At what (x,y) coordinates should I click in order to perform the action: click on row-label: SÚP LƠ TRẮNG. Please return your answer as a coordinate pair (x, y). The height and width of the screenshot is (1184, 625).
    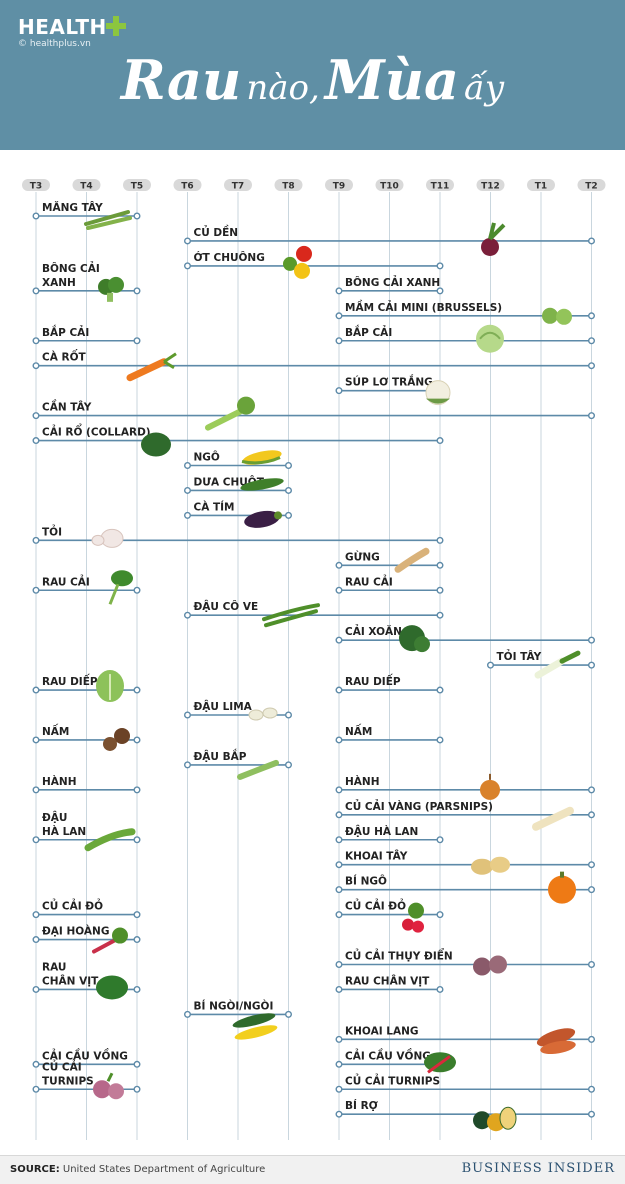
    Looking at the image, I should click on (389, 381).